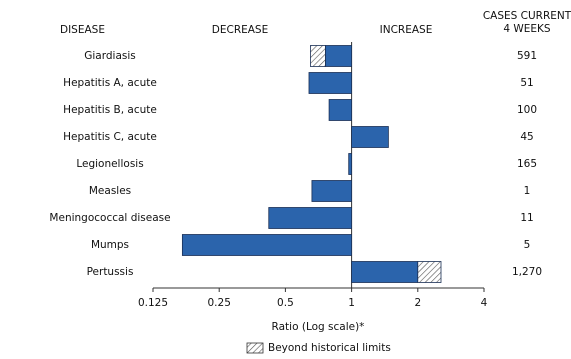 The image size is (571, 359). What do you see at coordinates (351, 303) in the screenshot?
I see `x-tick-label: 1` at bounding box center [351, 303].